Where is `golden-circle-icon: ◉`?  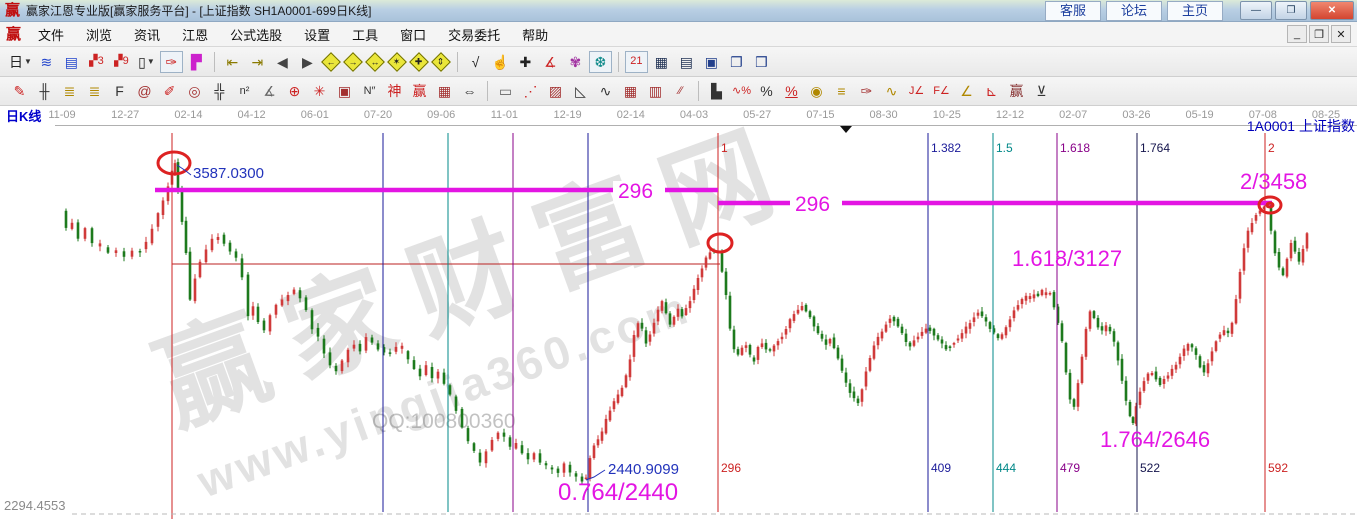
golden-circle-icon: ◉ is located at coordinates (816, 91).